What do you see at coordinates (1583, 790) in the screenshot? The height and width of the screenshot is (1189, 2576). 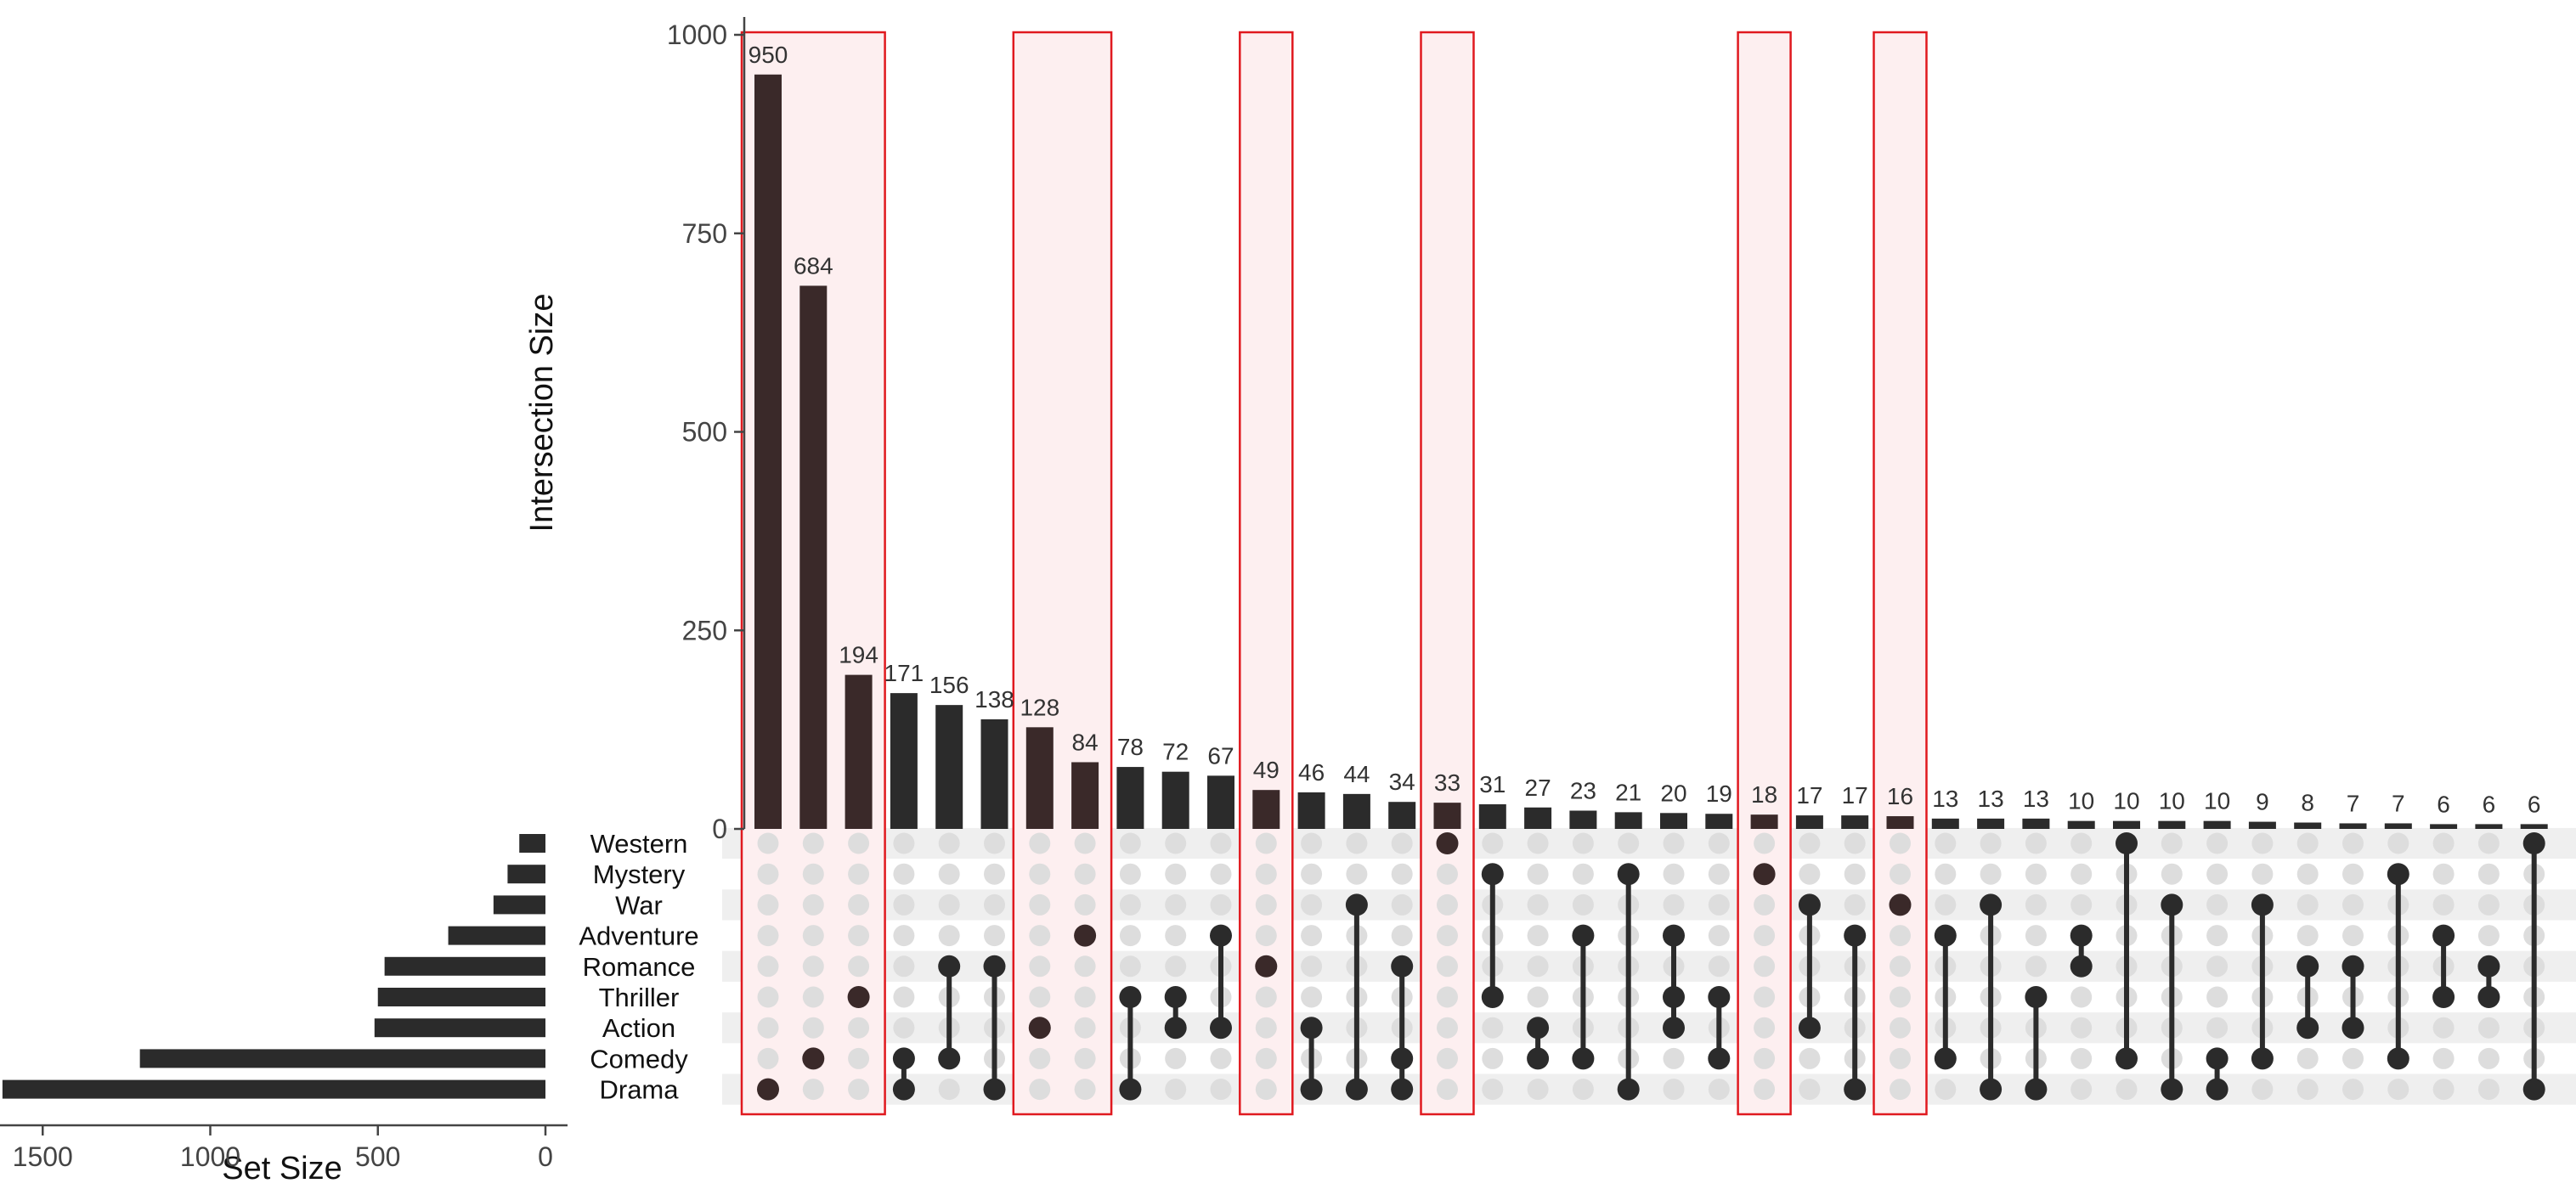 I see `bar-label-19: 23` at bounding box center [1583, 790].